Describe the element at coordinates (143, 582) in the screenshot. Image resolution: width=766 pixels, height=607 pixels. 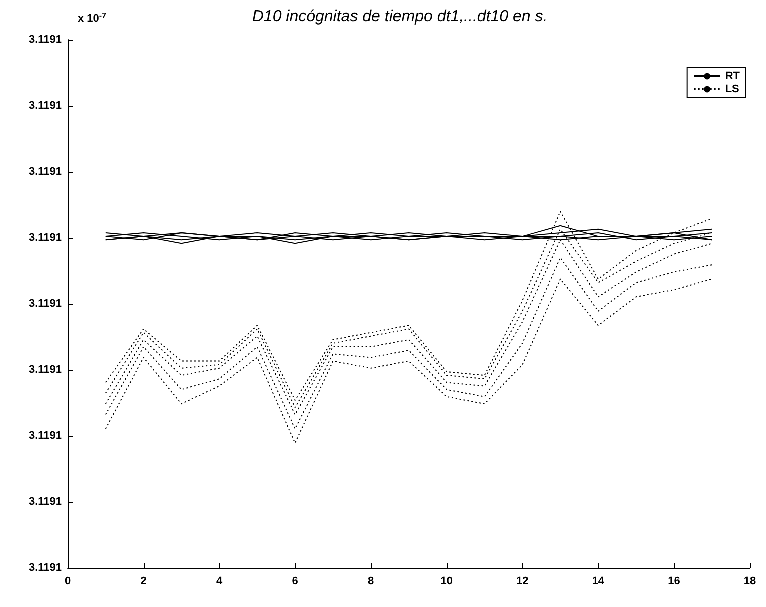
I see `x-tick-label: 2` at that location.